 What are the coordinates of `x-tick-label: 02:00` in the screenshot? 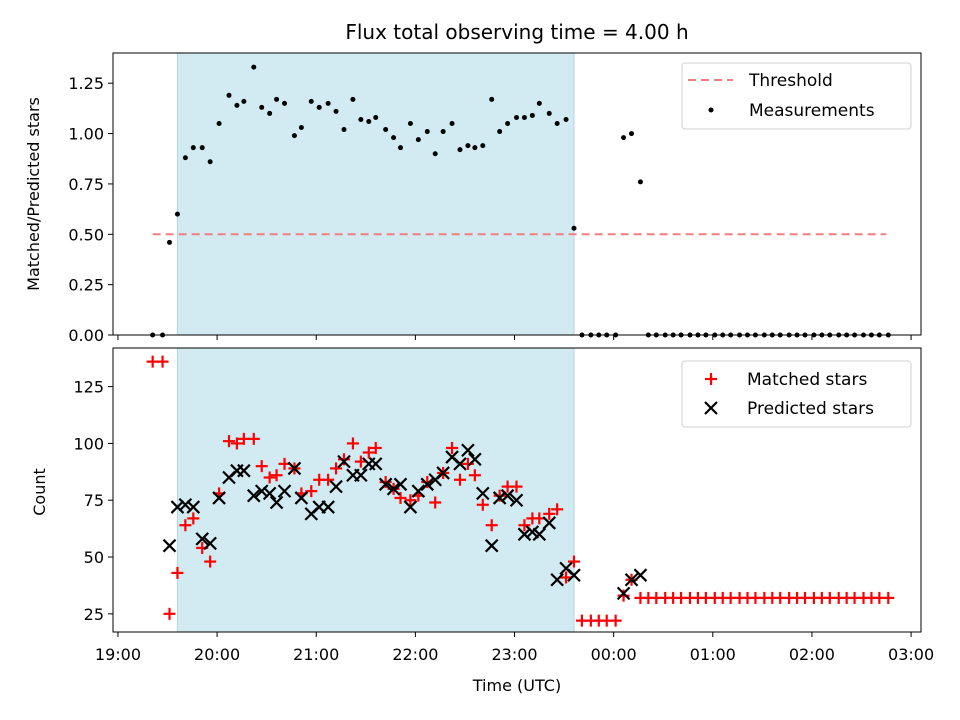 It's located at (812, 654).